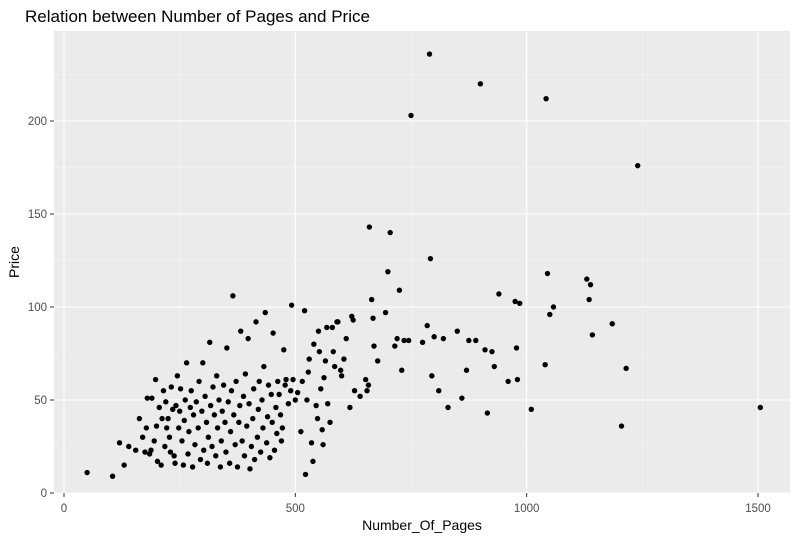  What do you see at coordinates (37, 215) in the screenshot?
I see `y-tick-label: 150` at bounding box center [37, 215].